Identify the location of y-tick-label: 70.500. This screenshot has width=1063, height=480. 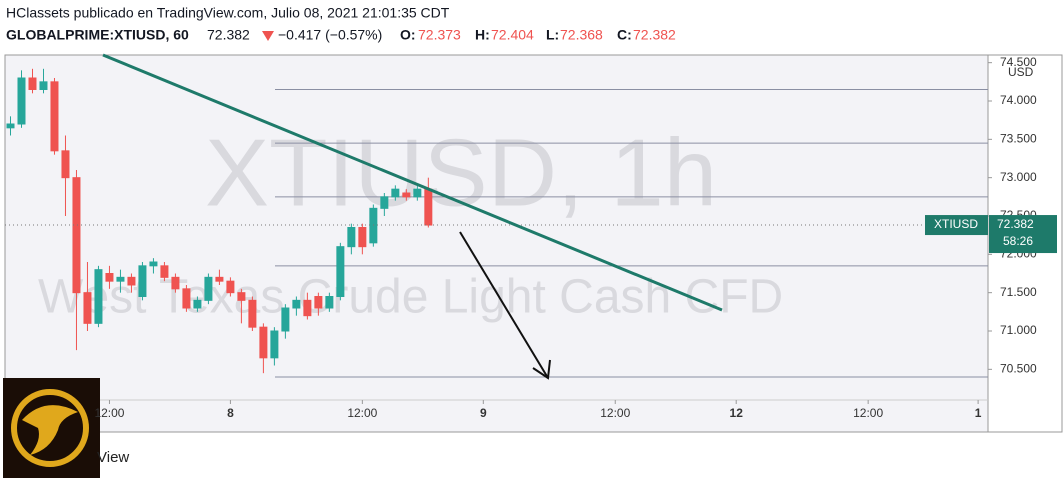
(1018, 369).